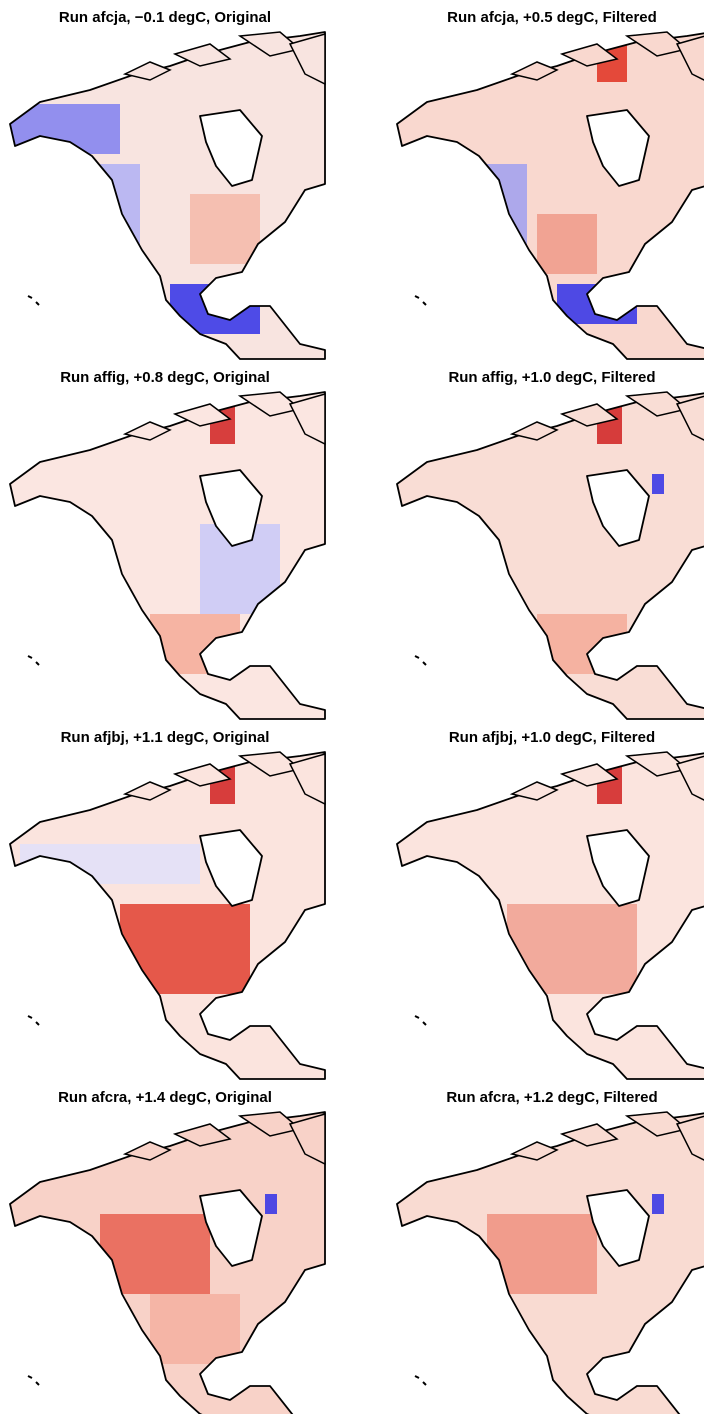  Describe the element at coordinates (552, 17) in the screenshot. I see `panel-title: Run afcja, +0.5 degC, Filtered` at that location.